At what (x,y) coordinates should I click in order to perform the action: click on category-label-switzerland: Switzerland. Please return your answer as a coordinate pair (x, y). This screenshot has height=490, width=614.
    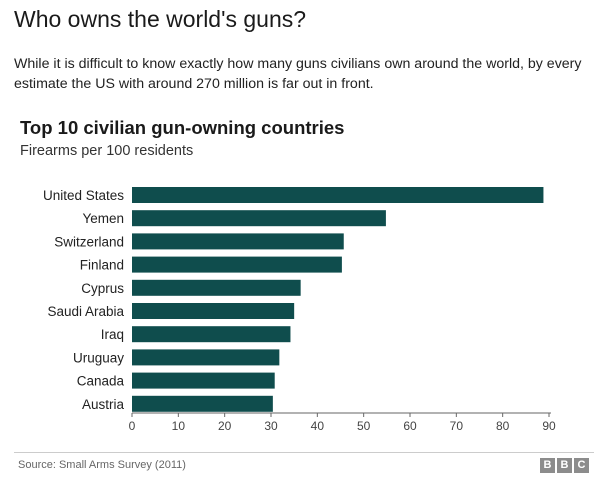
    Looking at the image, I should click on (89, 241).